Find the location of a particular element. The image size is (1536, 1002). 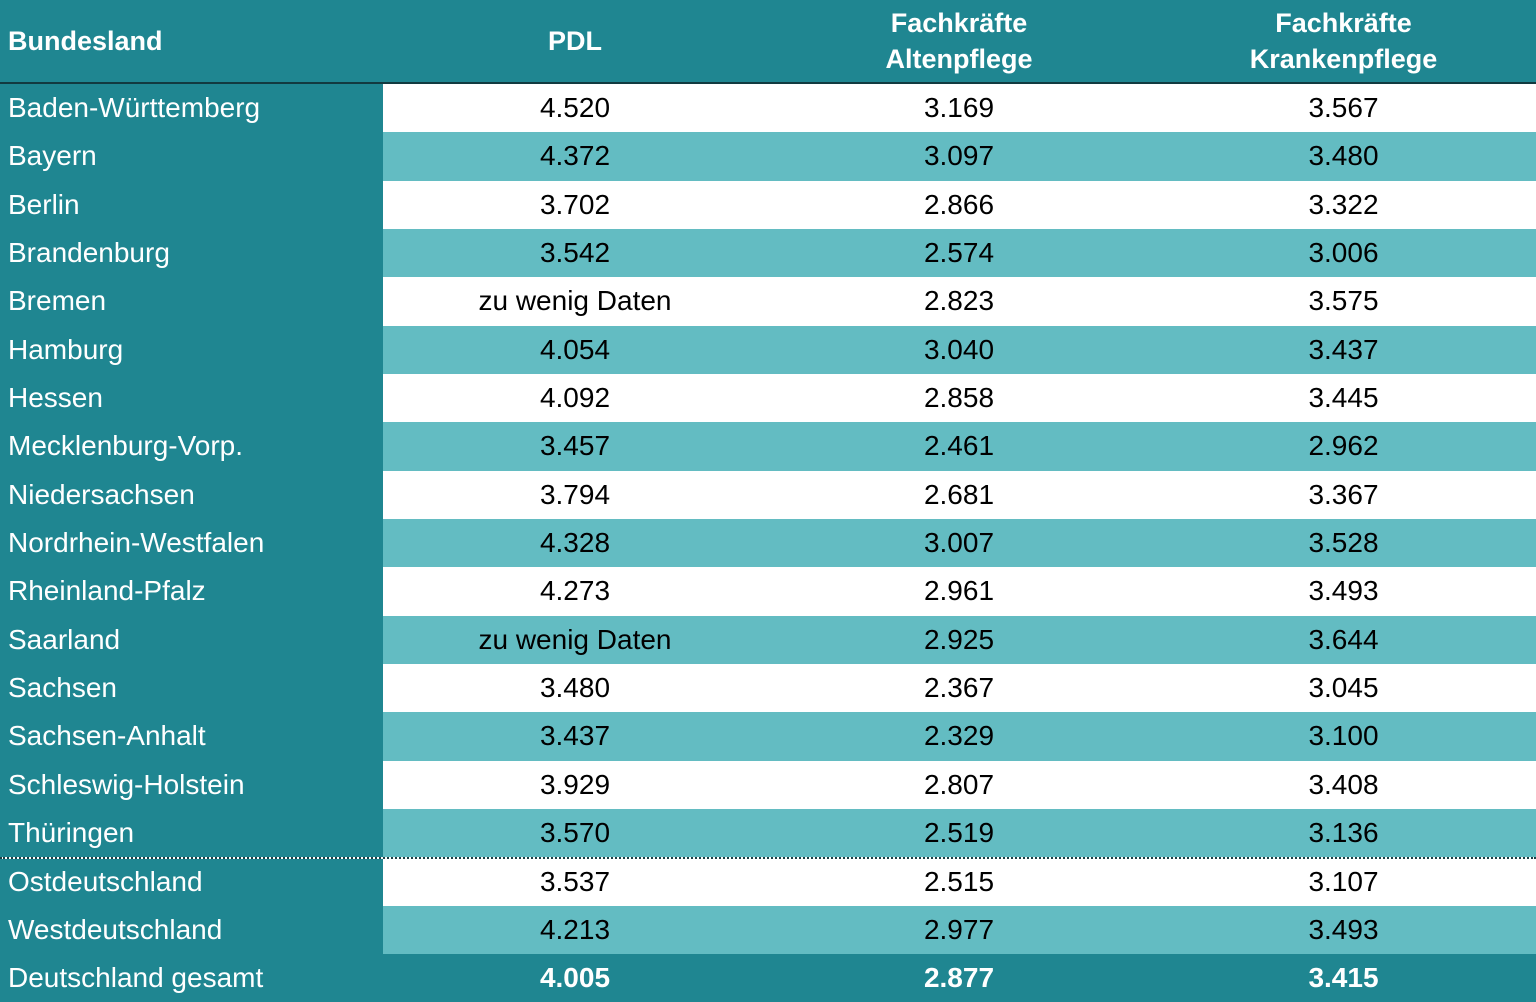

table-row: Thüringen 3.570 2.519 3.136 is located at coordinates (768, 833).